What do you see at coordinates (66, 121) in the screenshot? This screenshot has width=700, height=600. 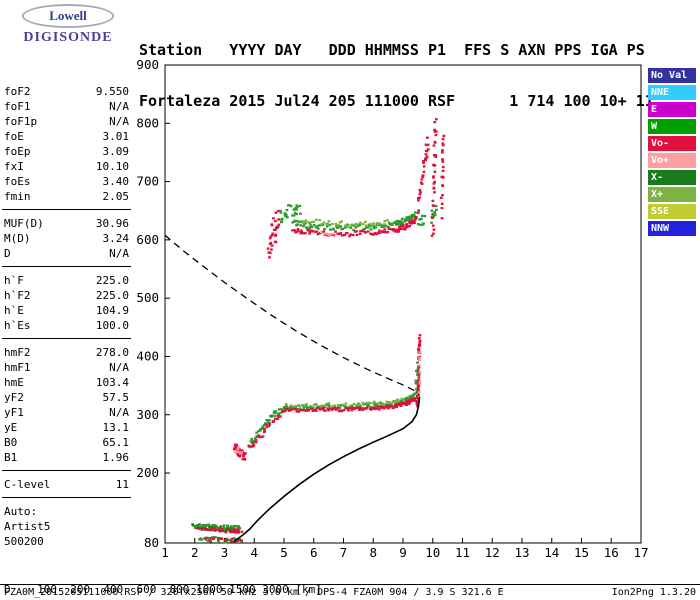 I see `param-row-fof1p: foF1p N/A` at bounding box center [66, 121].